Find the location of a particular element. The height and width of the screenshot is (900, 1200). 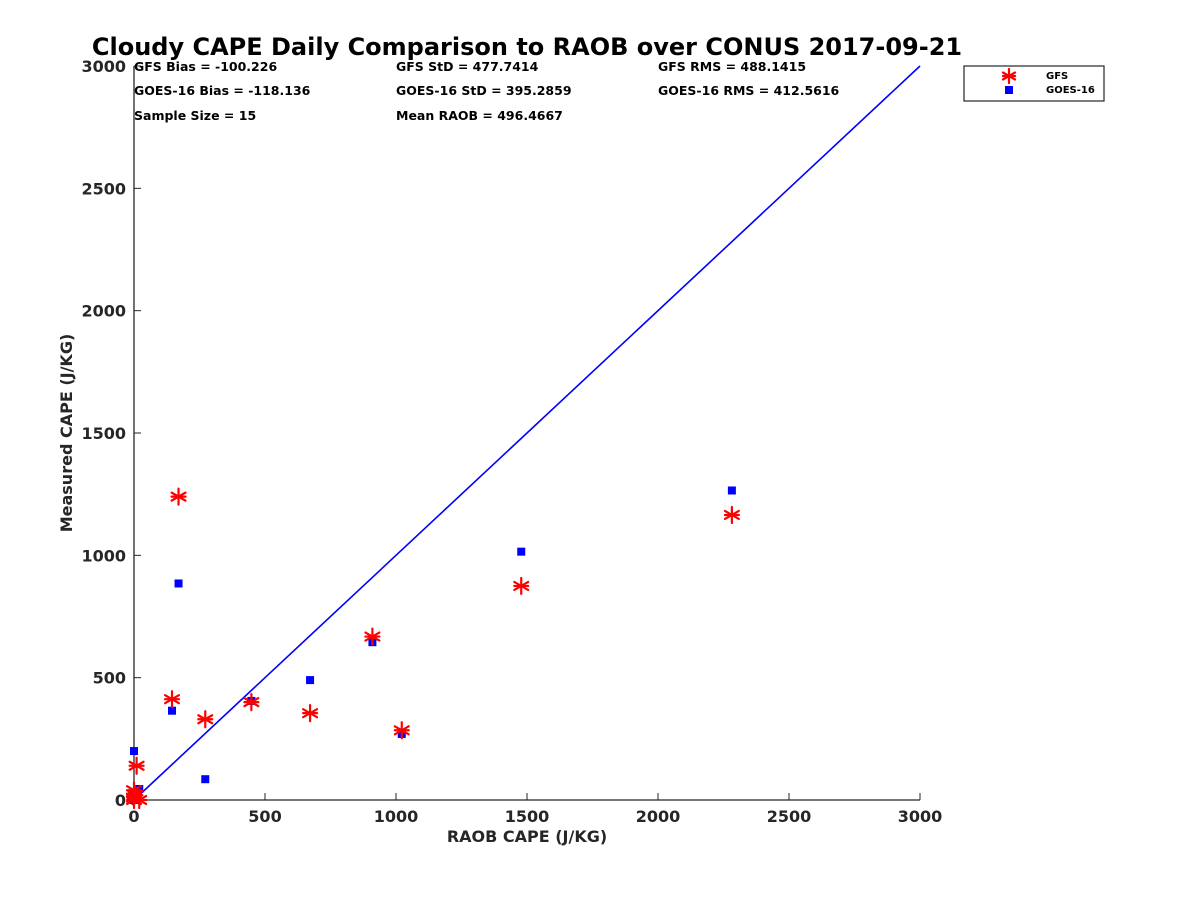

legend-box is located at coordinates (1034, 83).